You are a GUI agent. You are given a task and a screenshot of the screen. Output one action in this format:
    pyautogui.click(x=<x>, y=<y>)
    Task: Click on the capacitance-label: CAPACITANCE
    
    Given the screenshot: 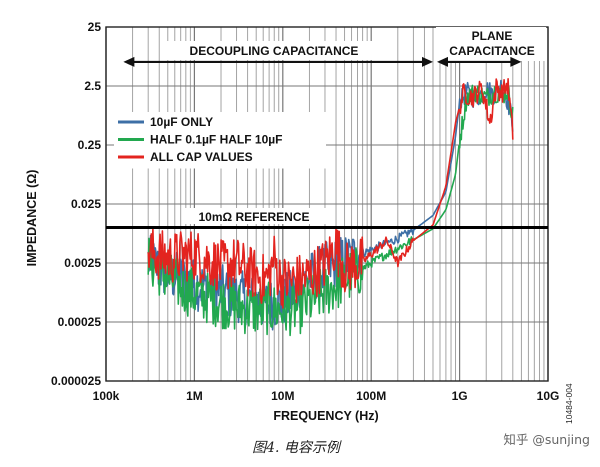 What is the action you would take?
    pyautogui.click(x=492, y=51)
    